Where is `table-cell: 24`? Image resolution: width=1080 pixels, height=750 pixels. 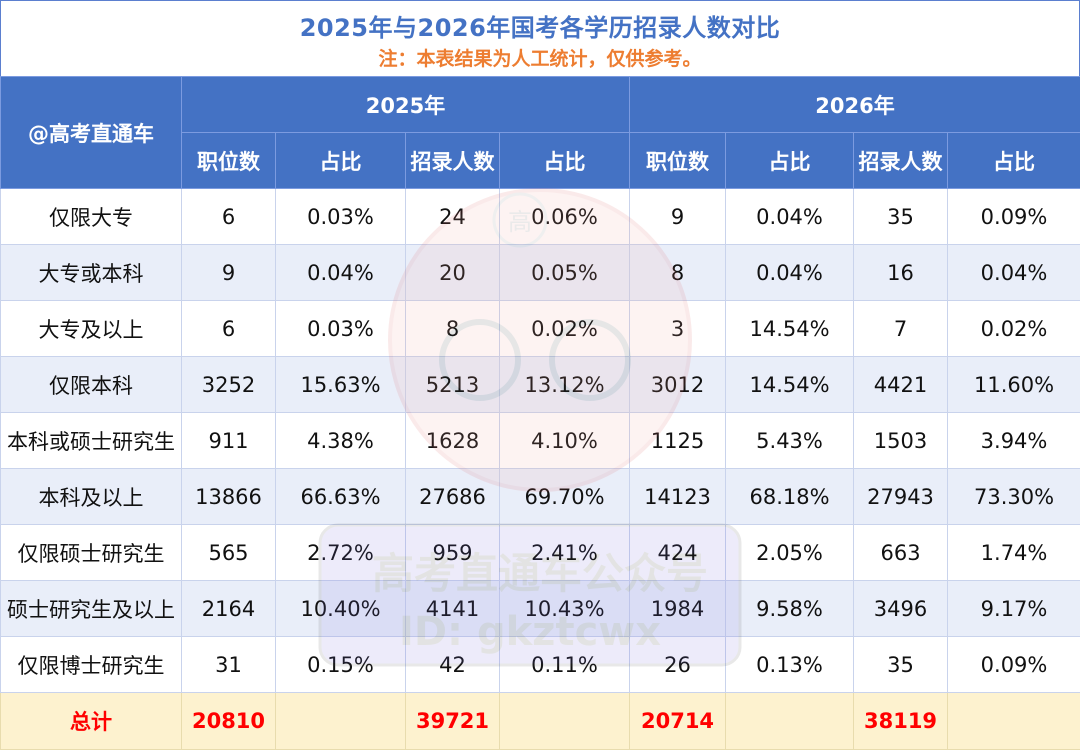 table-cell: 24 is located at coordinates (453, 217).